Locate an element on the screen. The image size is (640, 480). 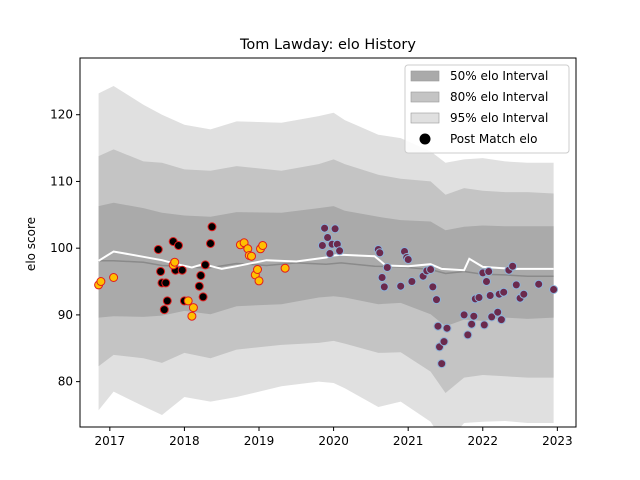
legend-label: 95% elo Interval is located at coordinates (499, 118).